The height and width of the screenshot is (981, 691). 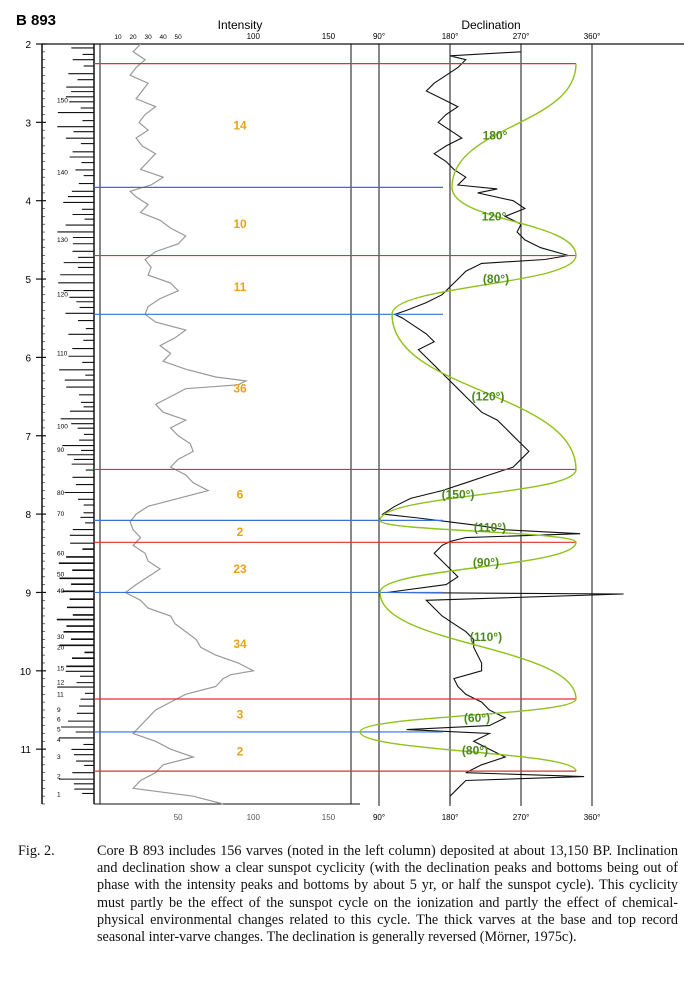 What do you see at coordinates (26, 750) in the screenshot?
I see `depth-tick-label: 11` at bounding box center [26, 750].